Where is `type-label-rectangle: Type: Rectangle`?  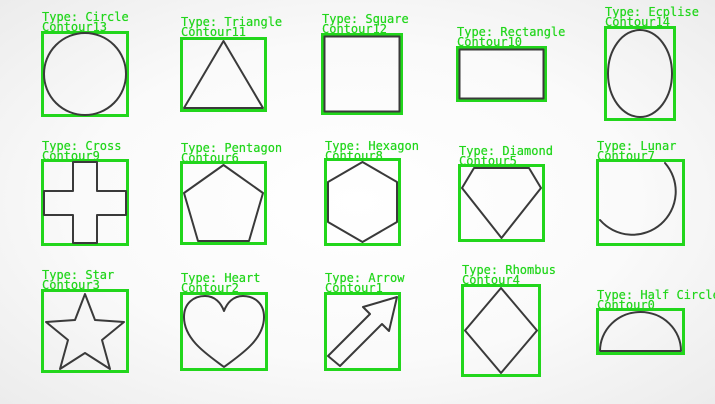 type-label-rectangle: Type: Rectangle is located at coordinates (511, 32).